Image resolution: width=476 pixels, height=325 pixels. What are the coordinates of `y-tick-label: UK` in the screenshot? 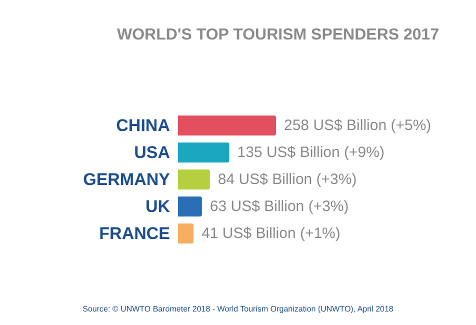 It's located at (158, 206).